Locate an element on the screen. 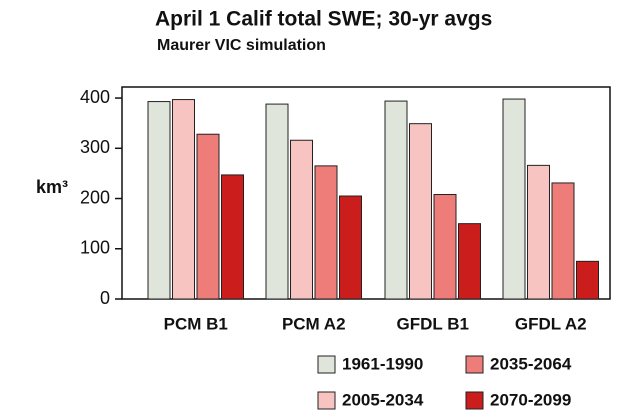 The width and height of the screenshot is (619, 414). y-axis-label: km³ is located at coordinates (52, 187).